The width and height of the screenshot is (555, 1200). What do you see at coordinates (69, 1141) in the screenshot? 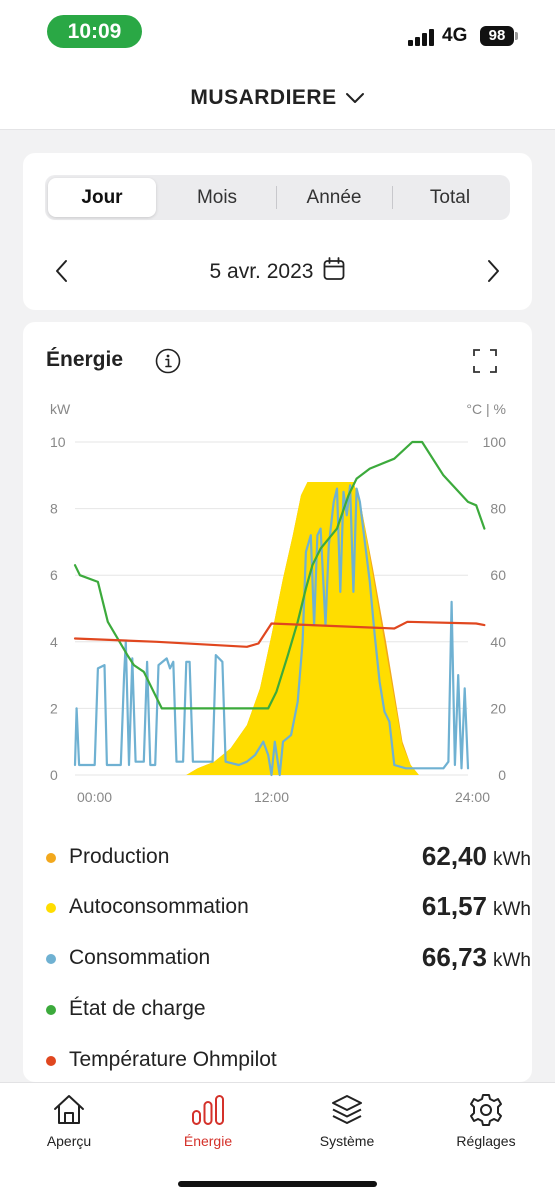
I see `tab-label: Aperçu` at bounding box center [69, 1141].